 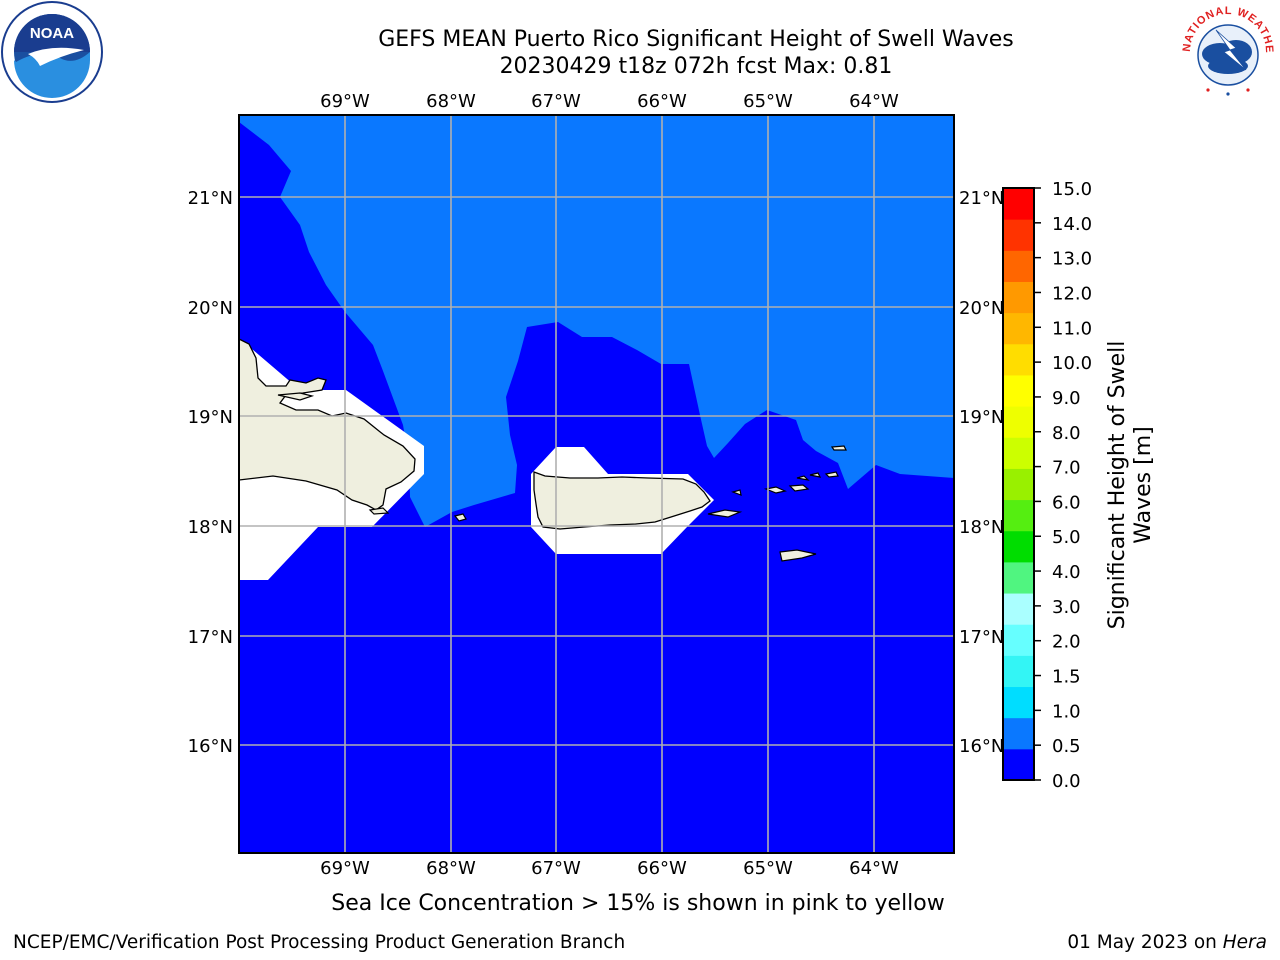 I want to click on noaa-logo: NOAA, so click(x=52, y=52).